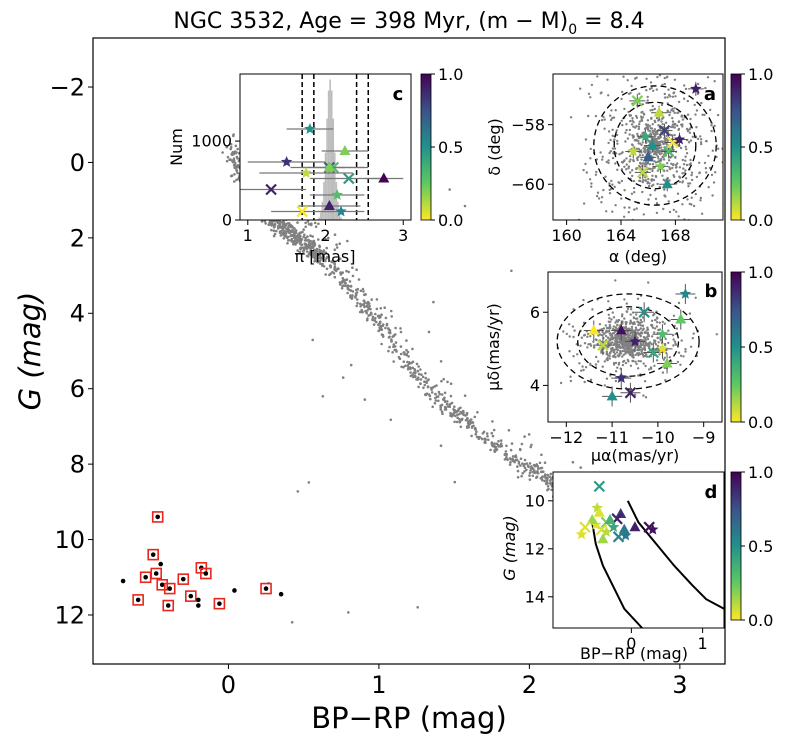 The width and height of the screenshot is (793, 748). What do you see at coordinates (675, 235) in the screenshot?
I see `inset-a-x-tick-label: 168` at bounding box center [675, 235].